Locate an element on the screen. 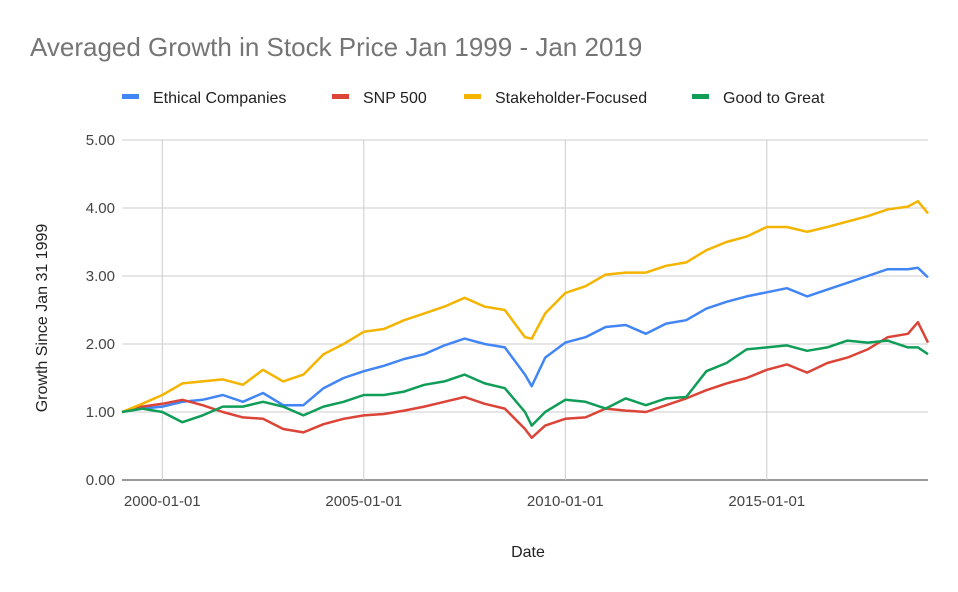 The height and width of the screenshot is (592, 958). x-tick-label: 2015-01-01 is located at coordinates (766, 501).